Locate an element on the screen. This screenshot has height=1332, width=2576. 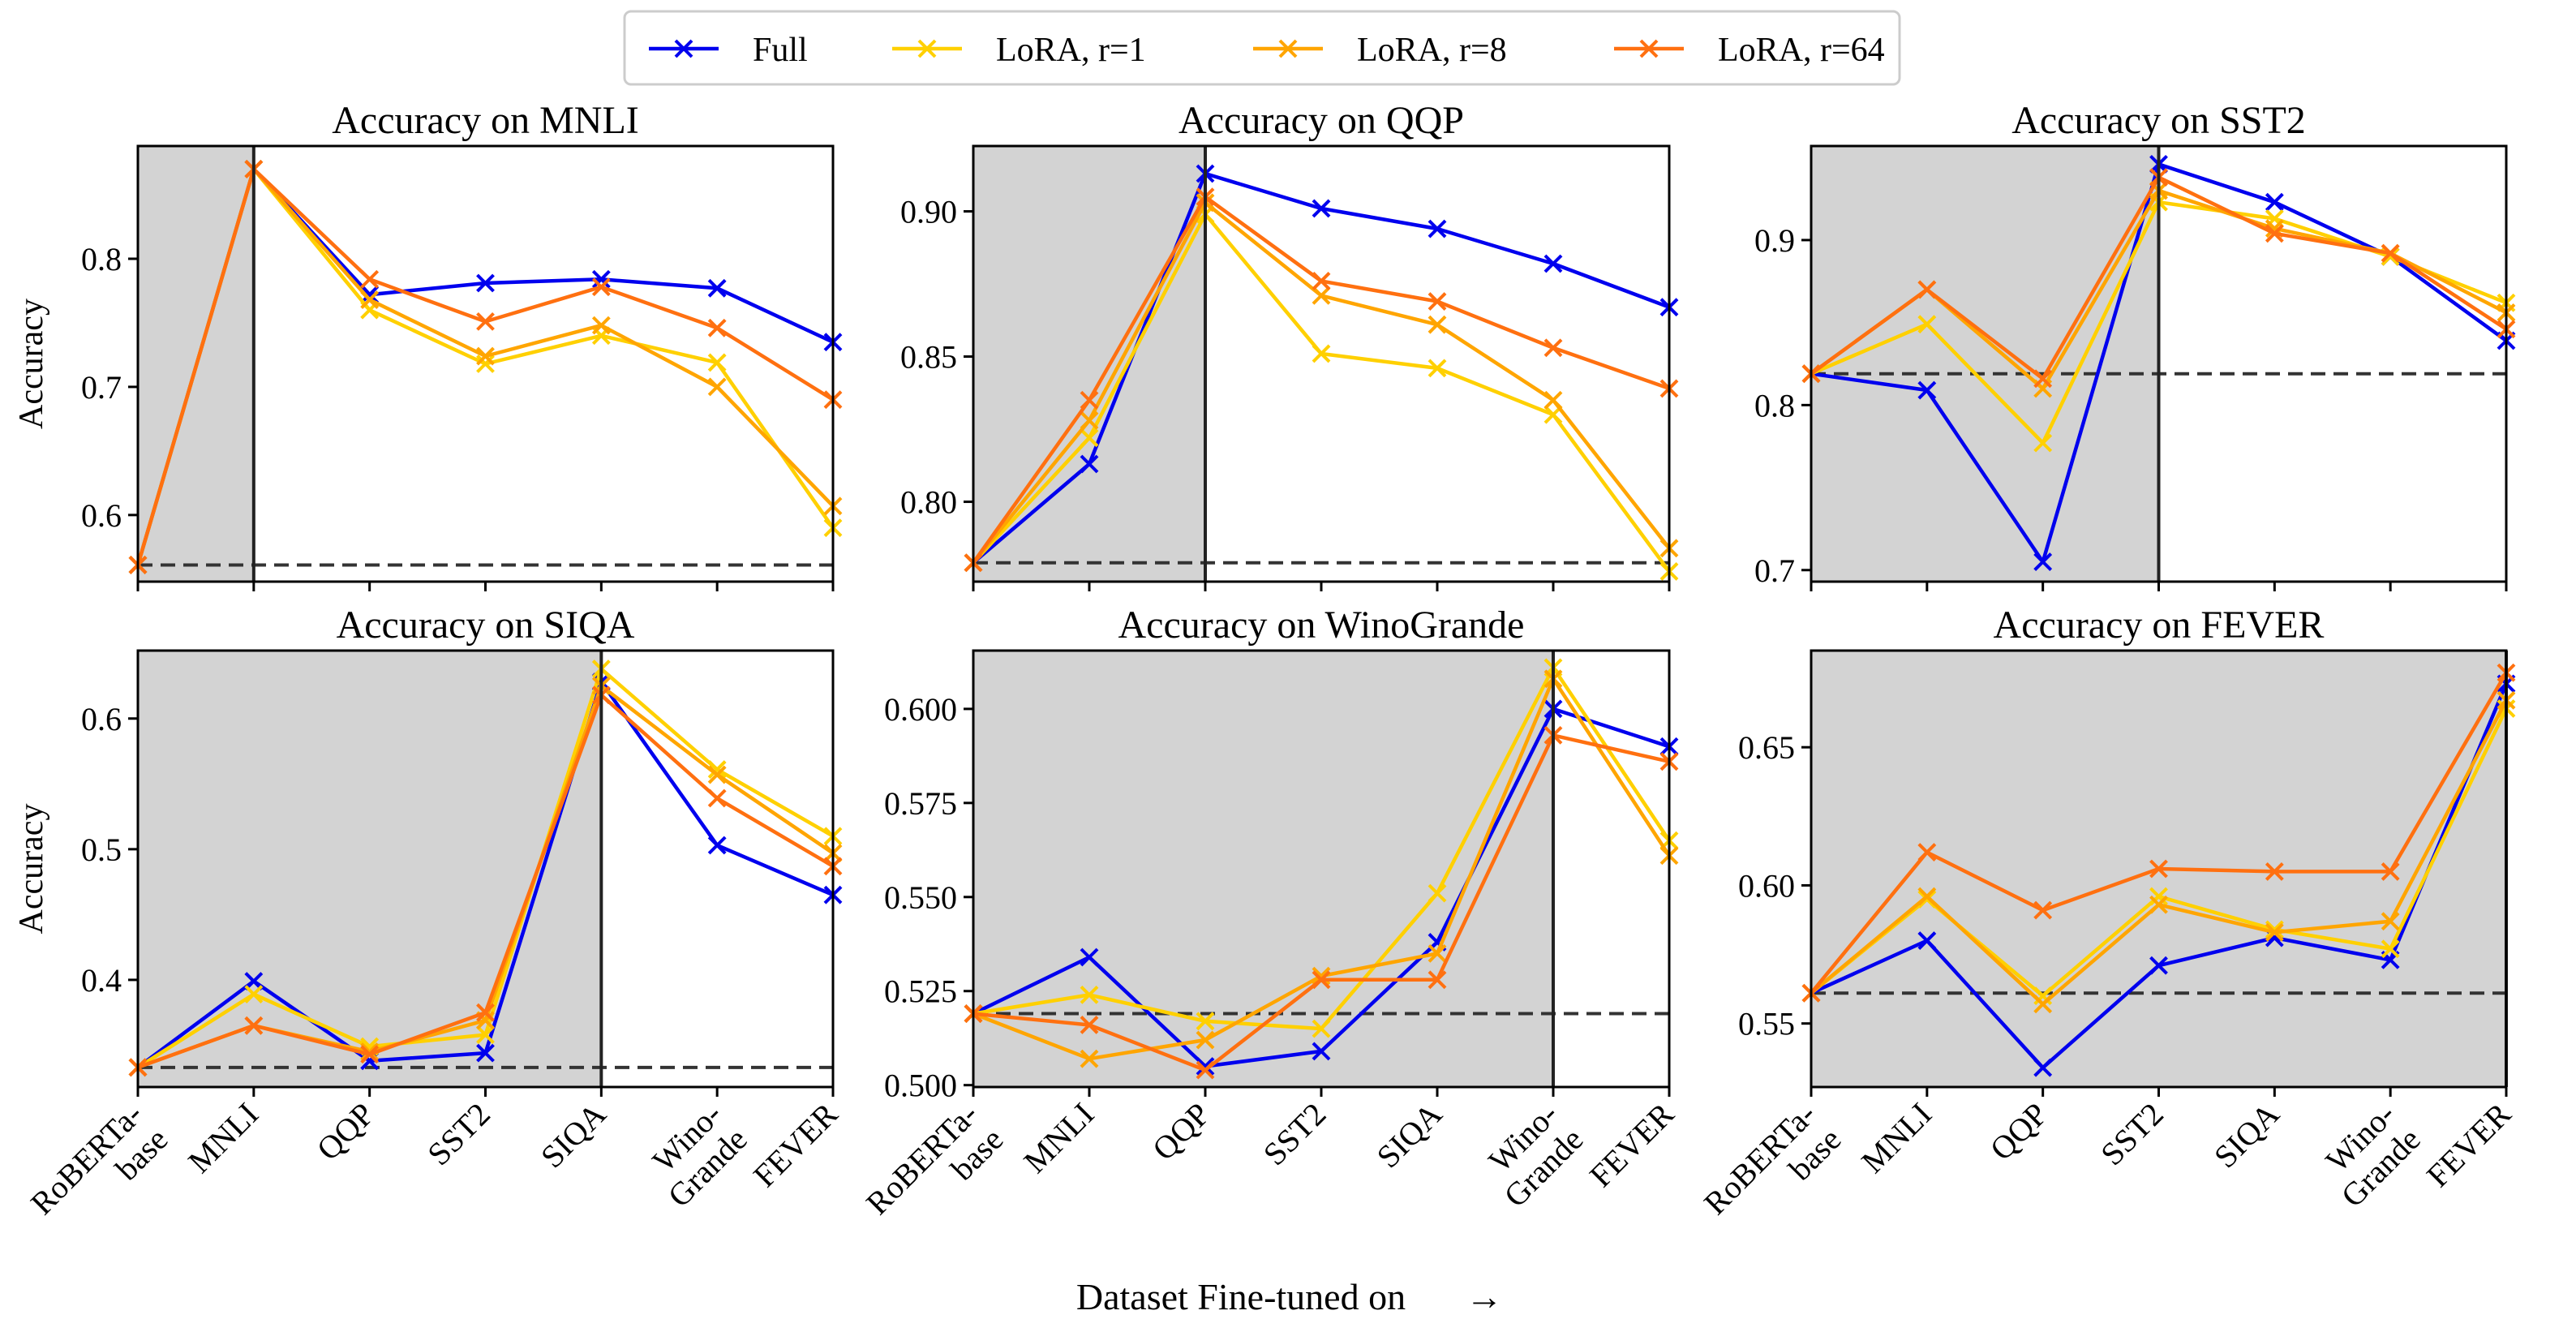
legend-entry: LoRA, r=64 is located at coordinates (1749, 50).